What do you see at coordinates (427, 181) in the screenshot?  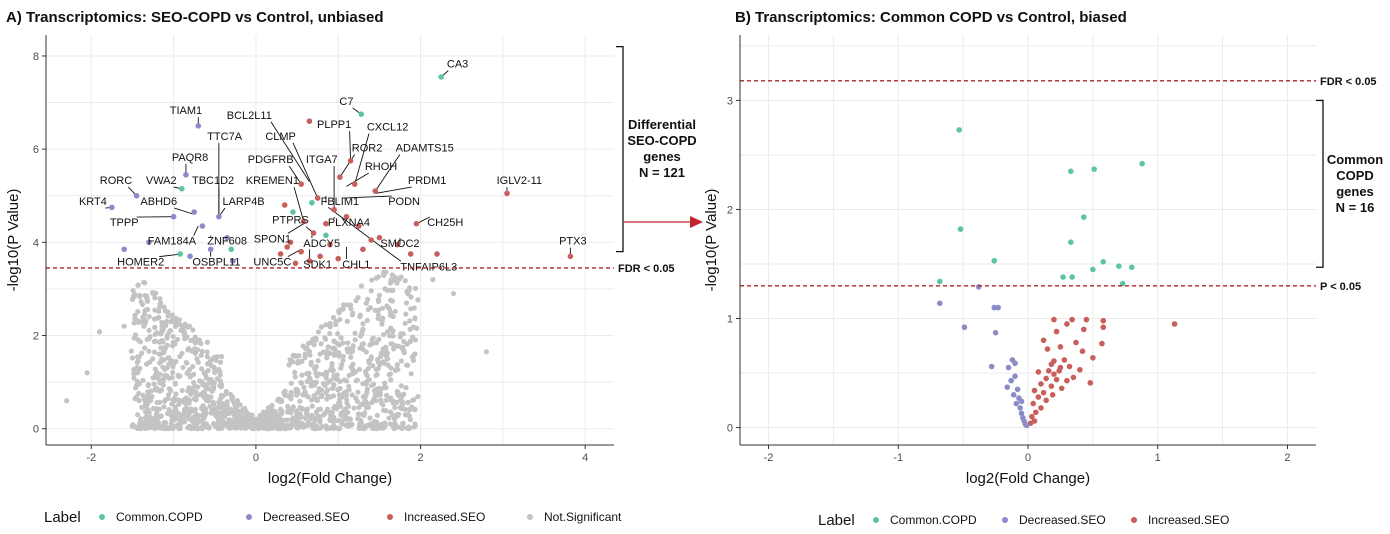 I see `gene-label: PRDM1` at bounding box center [427, 181].